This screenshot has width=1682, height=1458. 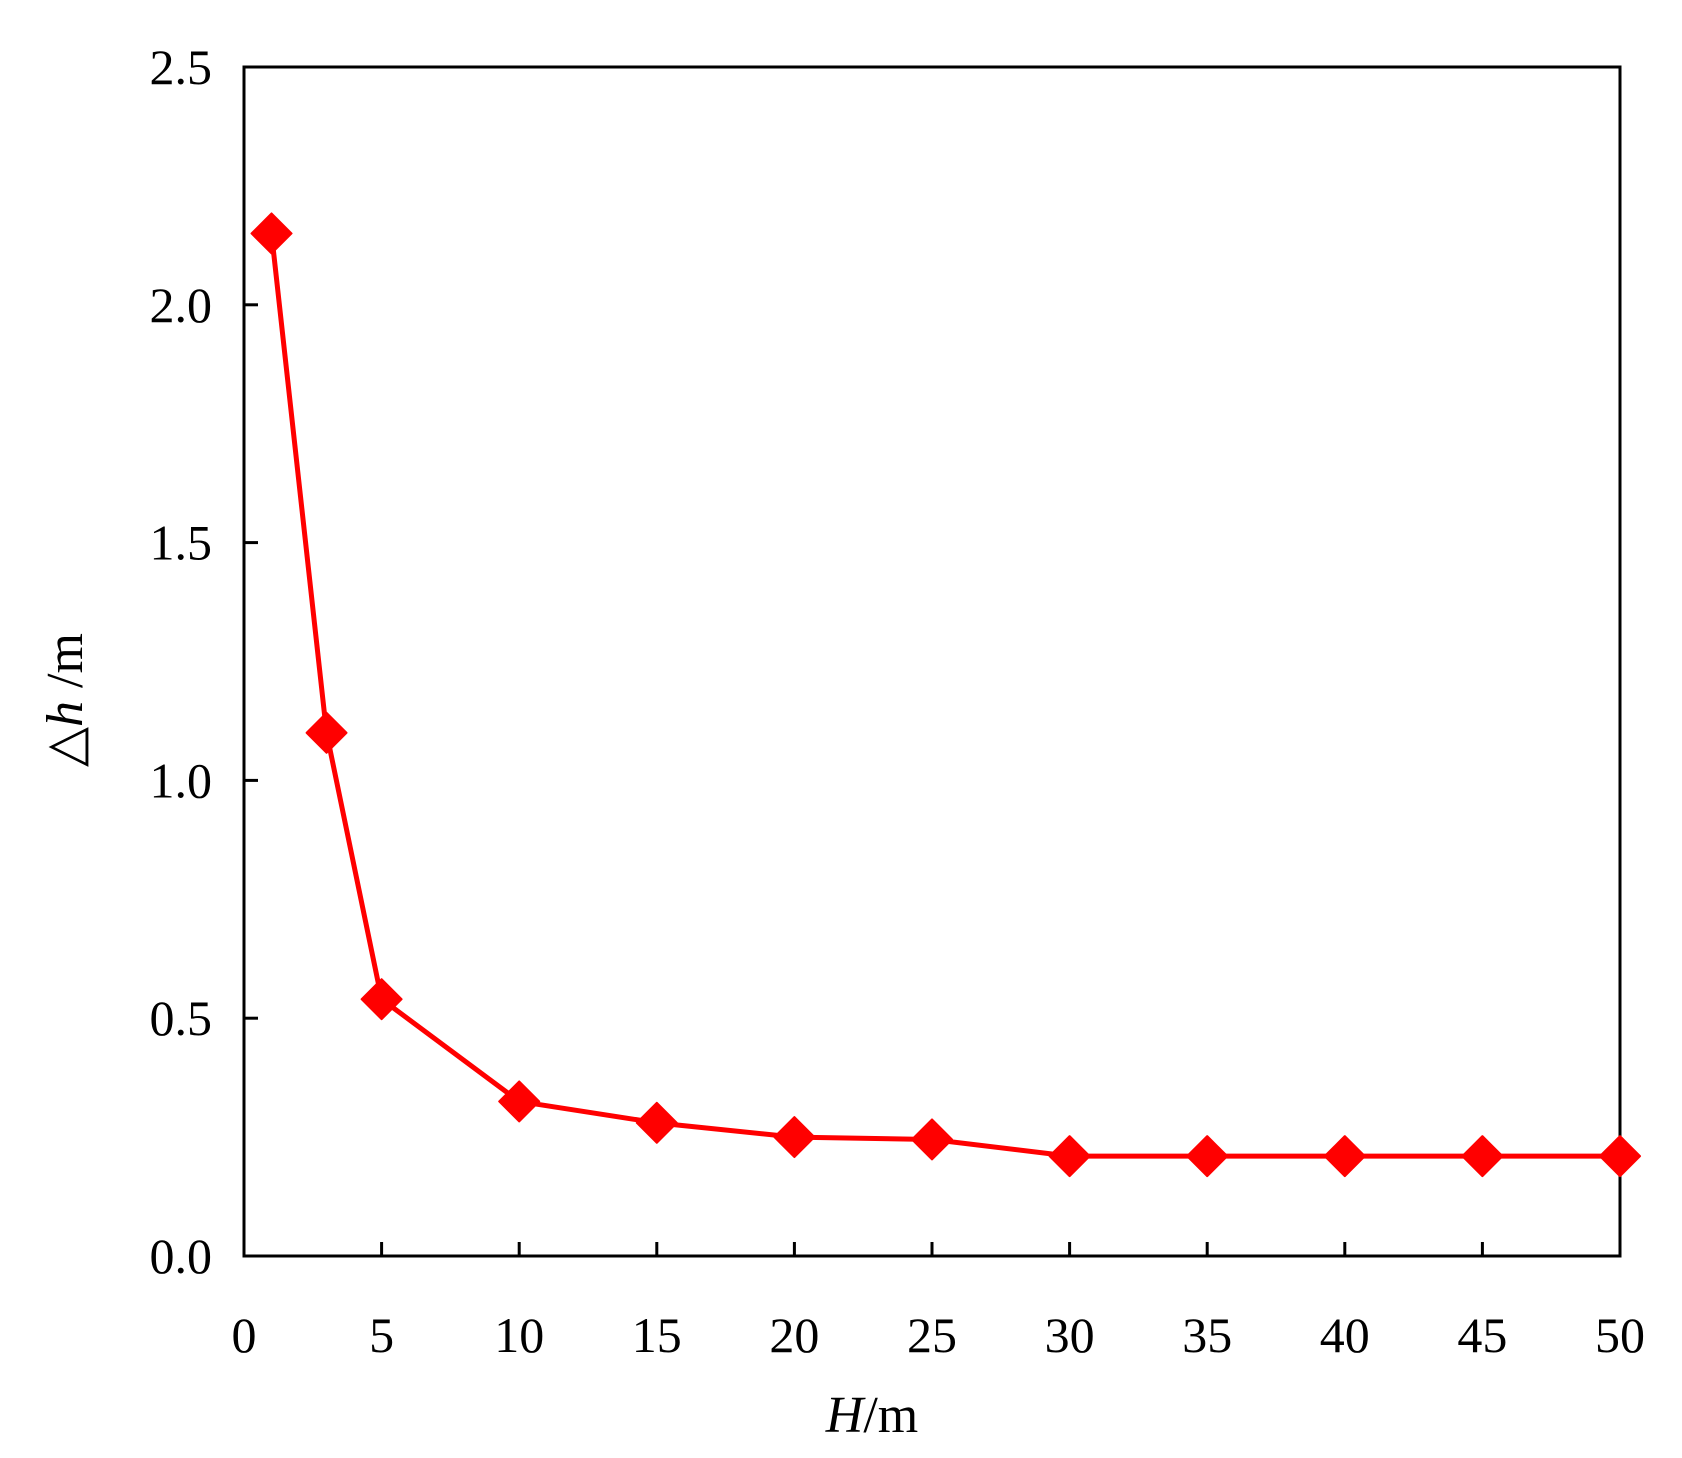 What do you see at coordinates (1207, 1335) in the screenshot?
I see `x-tick-label: 35` at bounding box center [1207, 1335].